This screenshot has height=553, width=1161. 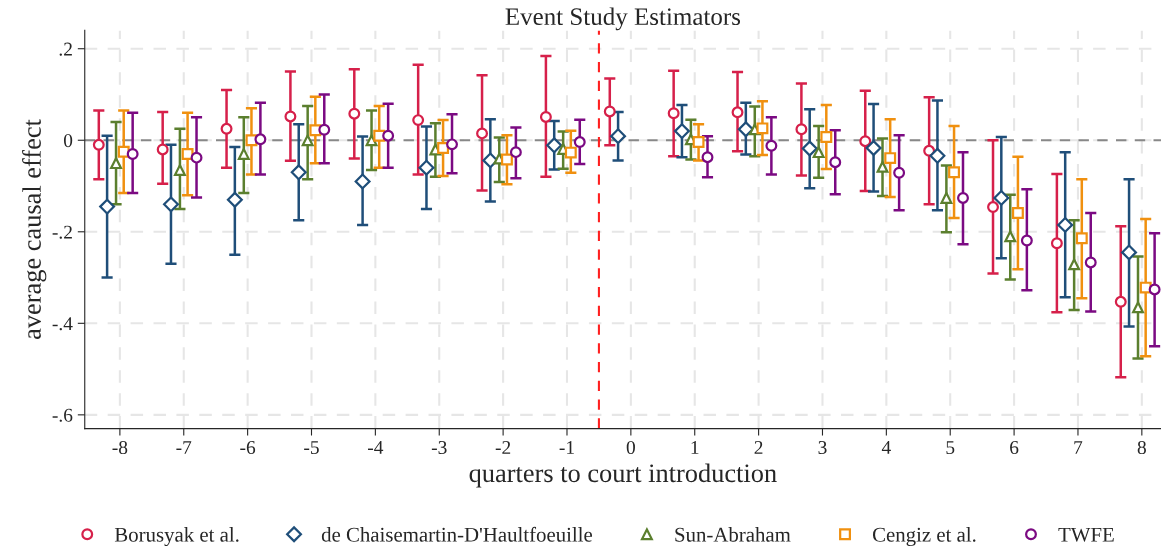 What do you see at coordinates (1086, 534) in the screenshot?
I see `legend-label: TWFE` at bounding box center [1086, 534].